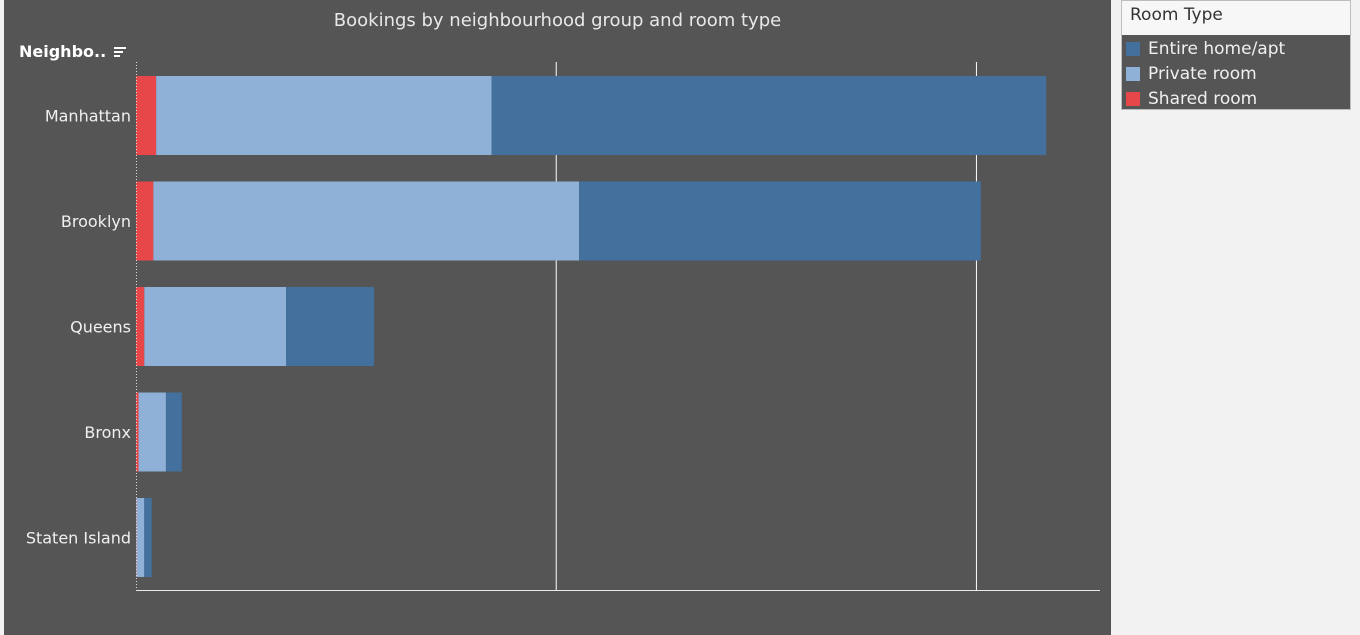  I want to click on sort-icon, so click(119, 52).